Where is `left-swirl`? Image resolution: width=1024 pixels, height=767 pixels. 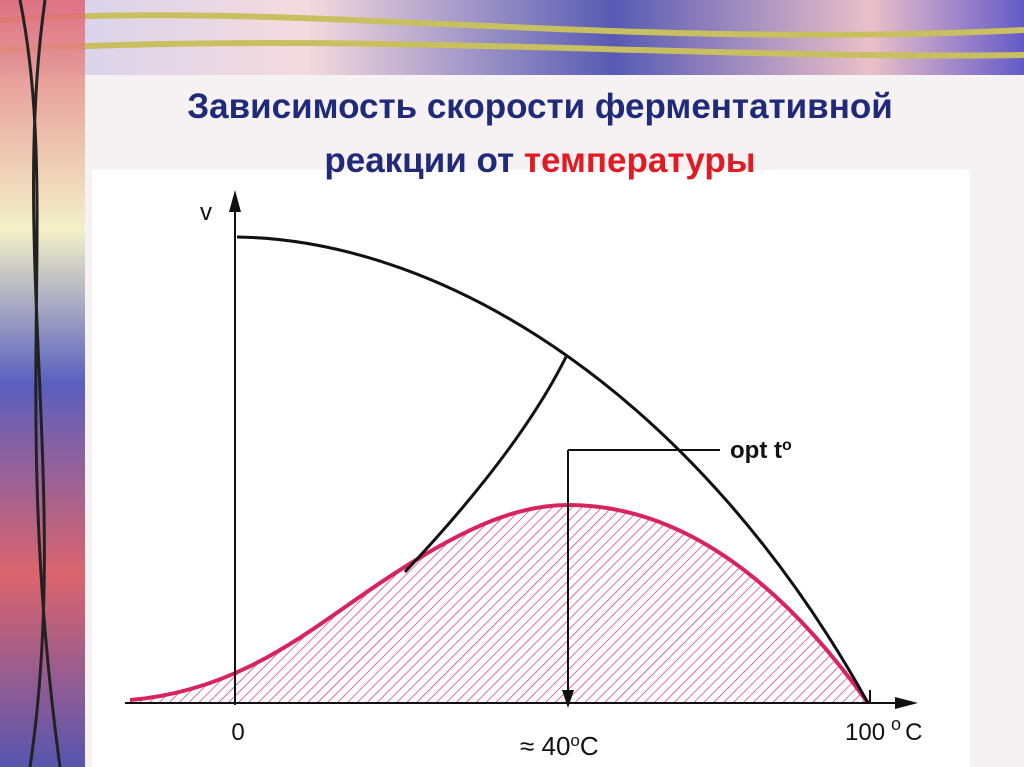 left-swirl is located at coordinates (40, 383).